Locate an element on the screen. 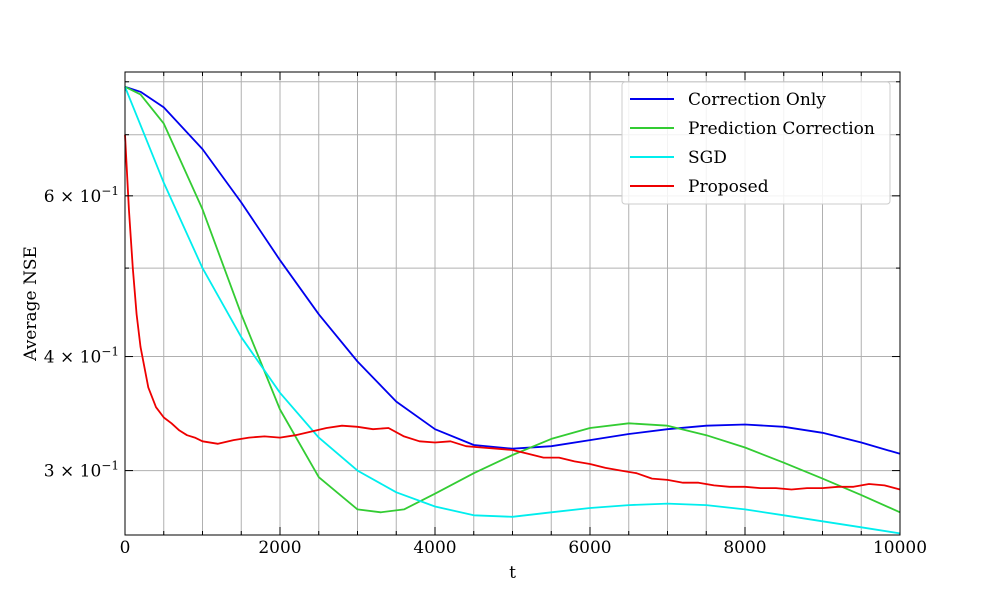 This screenshot has height=600, width=1000. legend-box is located at coordinates (756, 143).